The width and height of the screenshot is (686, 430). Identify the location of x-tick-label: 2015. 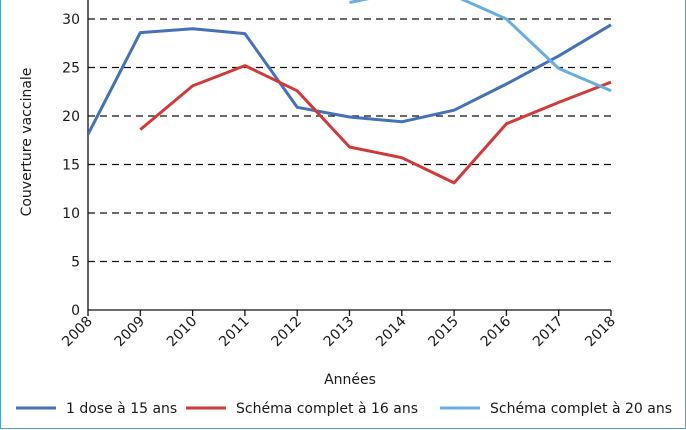
(443, 332).